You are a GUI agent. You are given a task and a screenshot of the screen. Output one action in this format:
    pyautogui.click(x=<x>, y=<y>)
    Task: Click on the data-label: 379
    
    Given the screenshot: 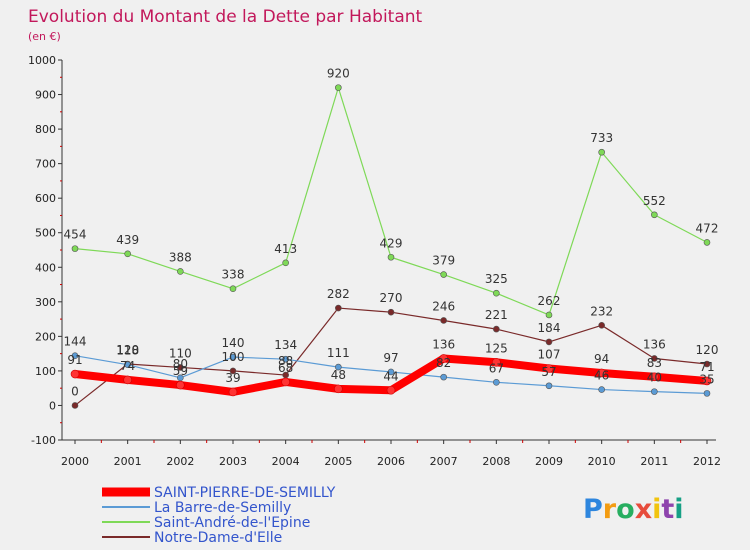 What is the action you would take?
    pyautogui.click(x=443, y=261)
    